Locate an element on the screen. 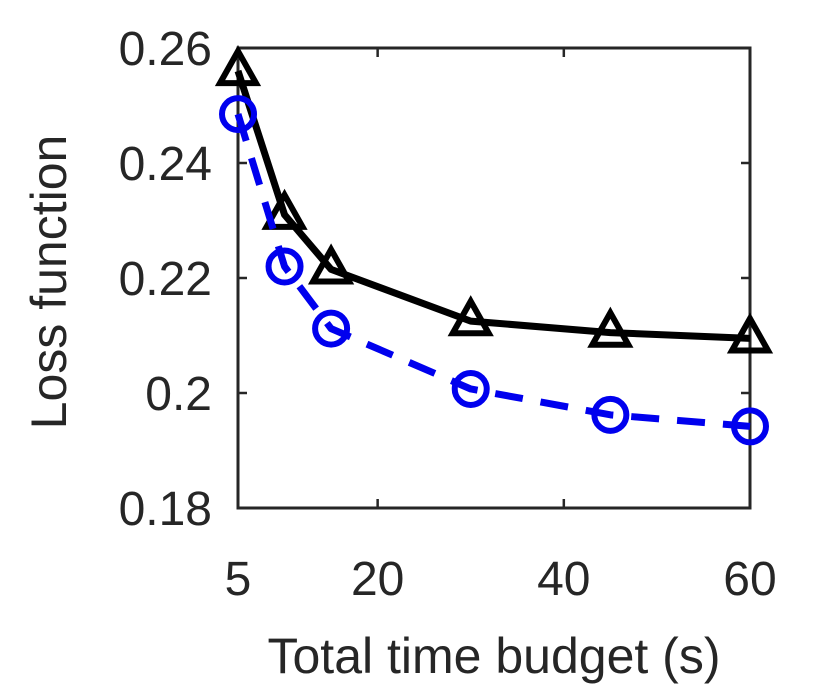  x-tick-label: 40 is located at coordinates (563, 579).